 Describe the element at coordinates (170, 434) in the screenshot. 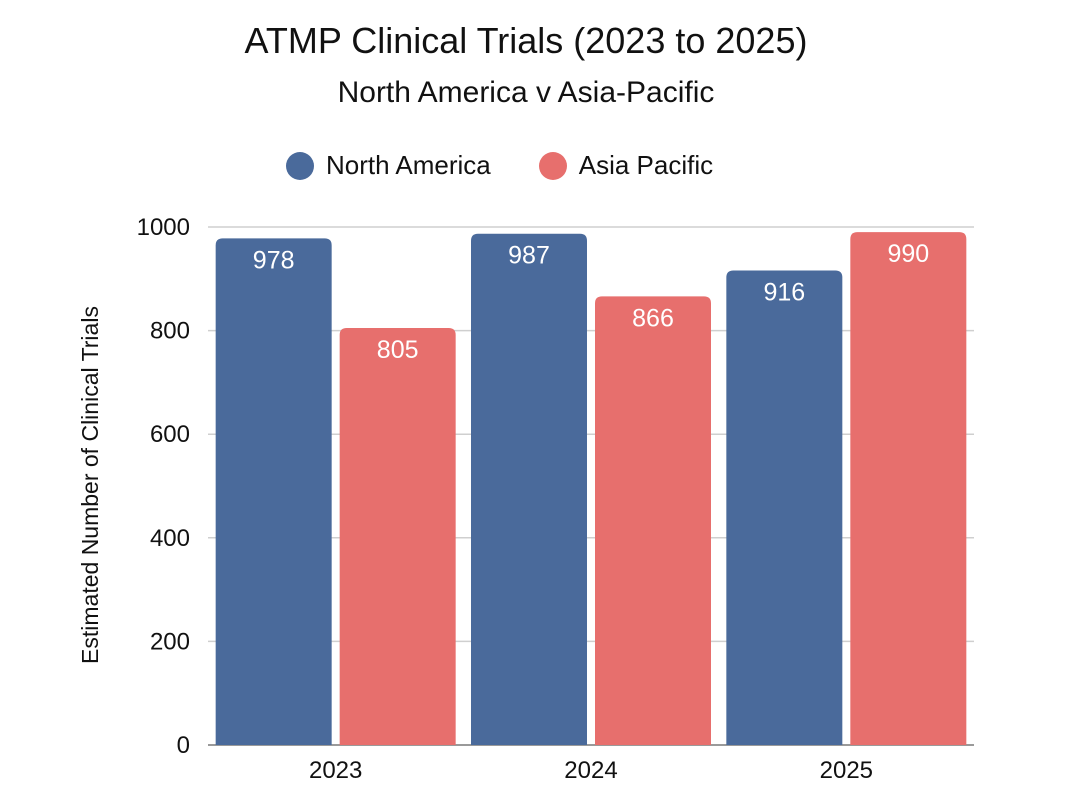

I see `y-tick-label-600: 600` at that location.